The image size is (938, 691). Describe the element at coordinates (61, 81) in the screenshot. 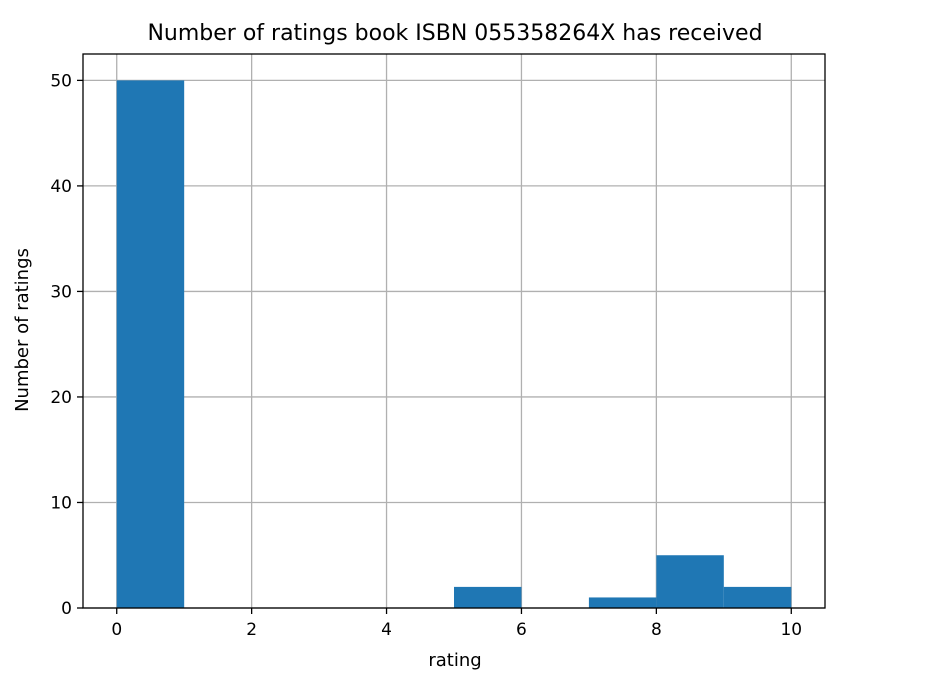

I see `y-tick-label: 50` at that location.